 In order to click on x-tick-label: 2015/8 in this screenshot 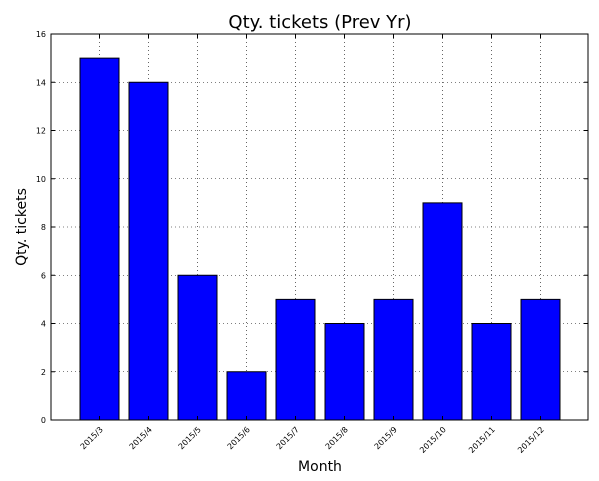, I will do `click(337, 438)`.